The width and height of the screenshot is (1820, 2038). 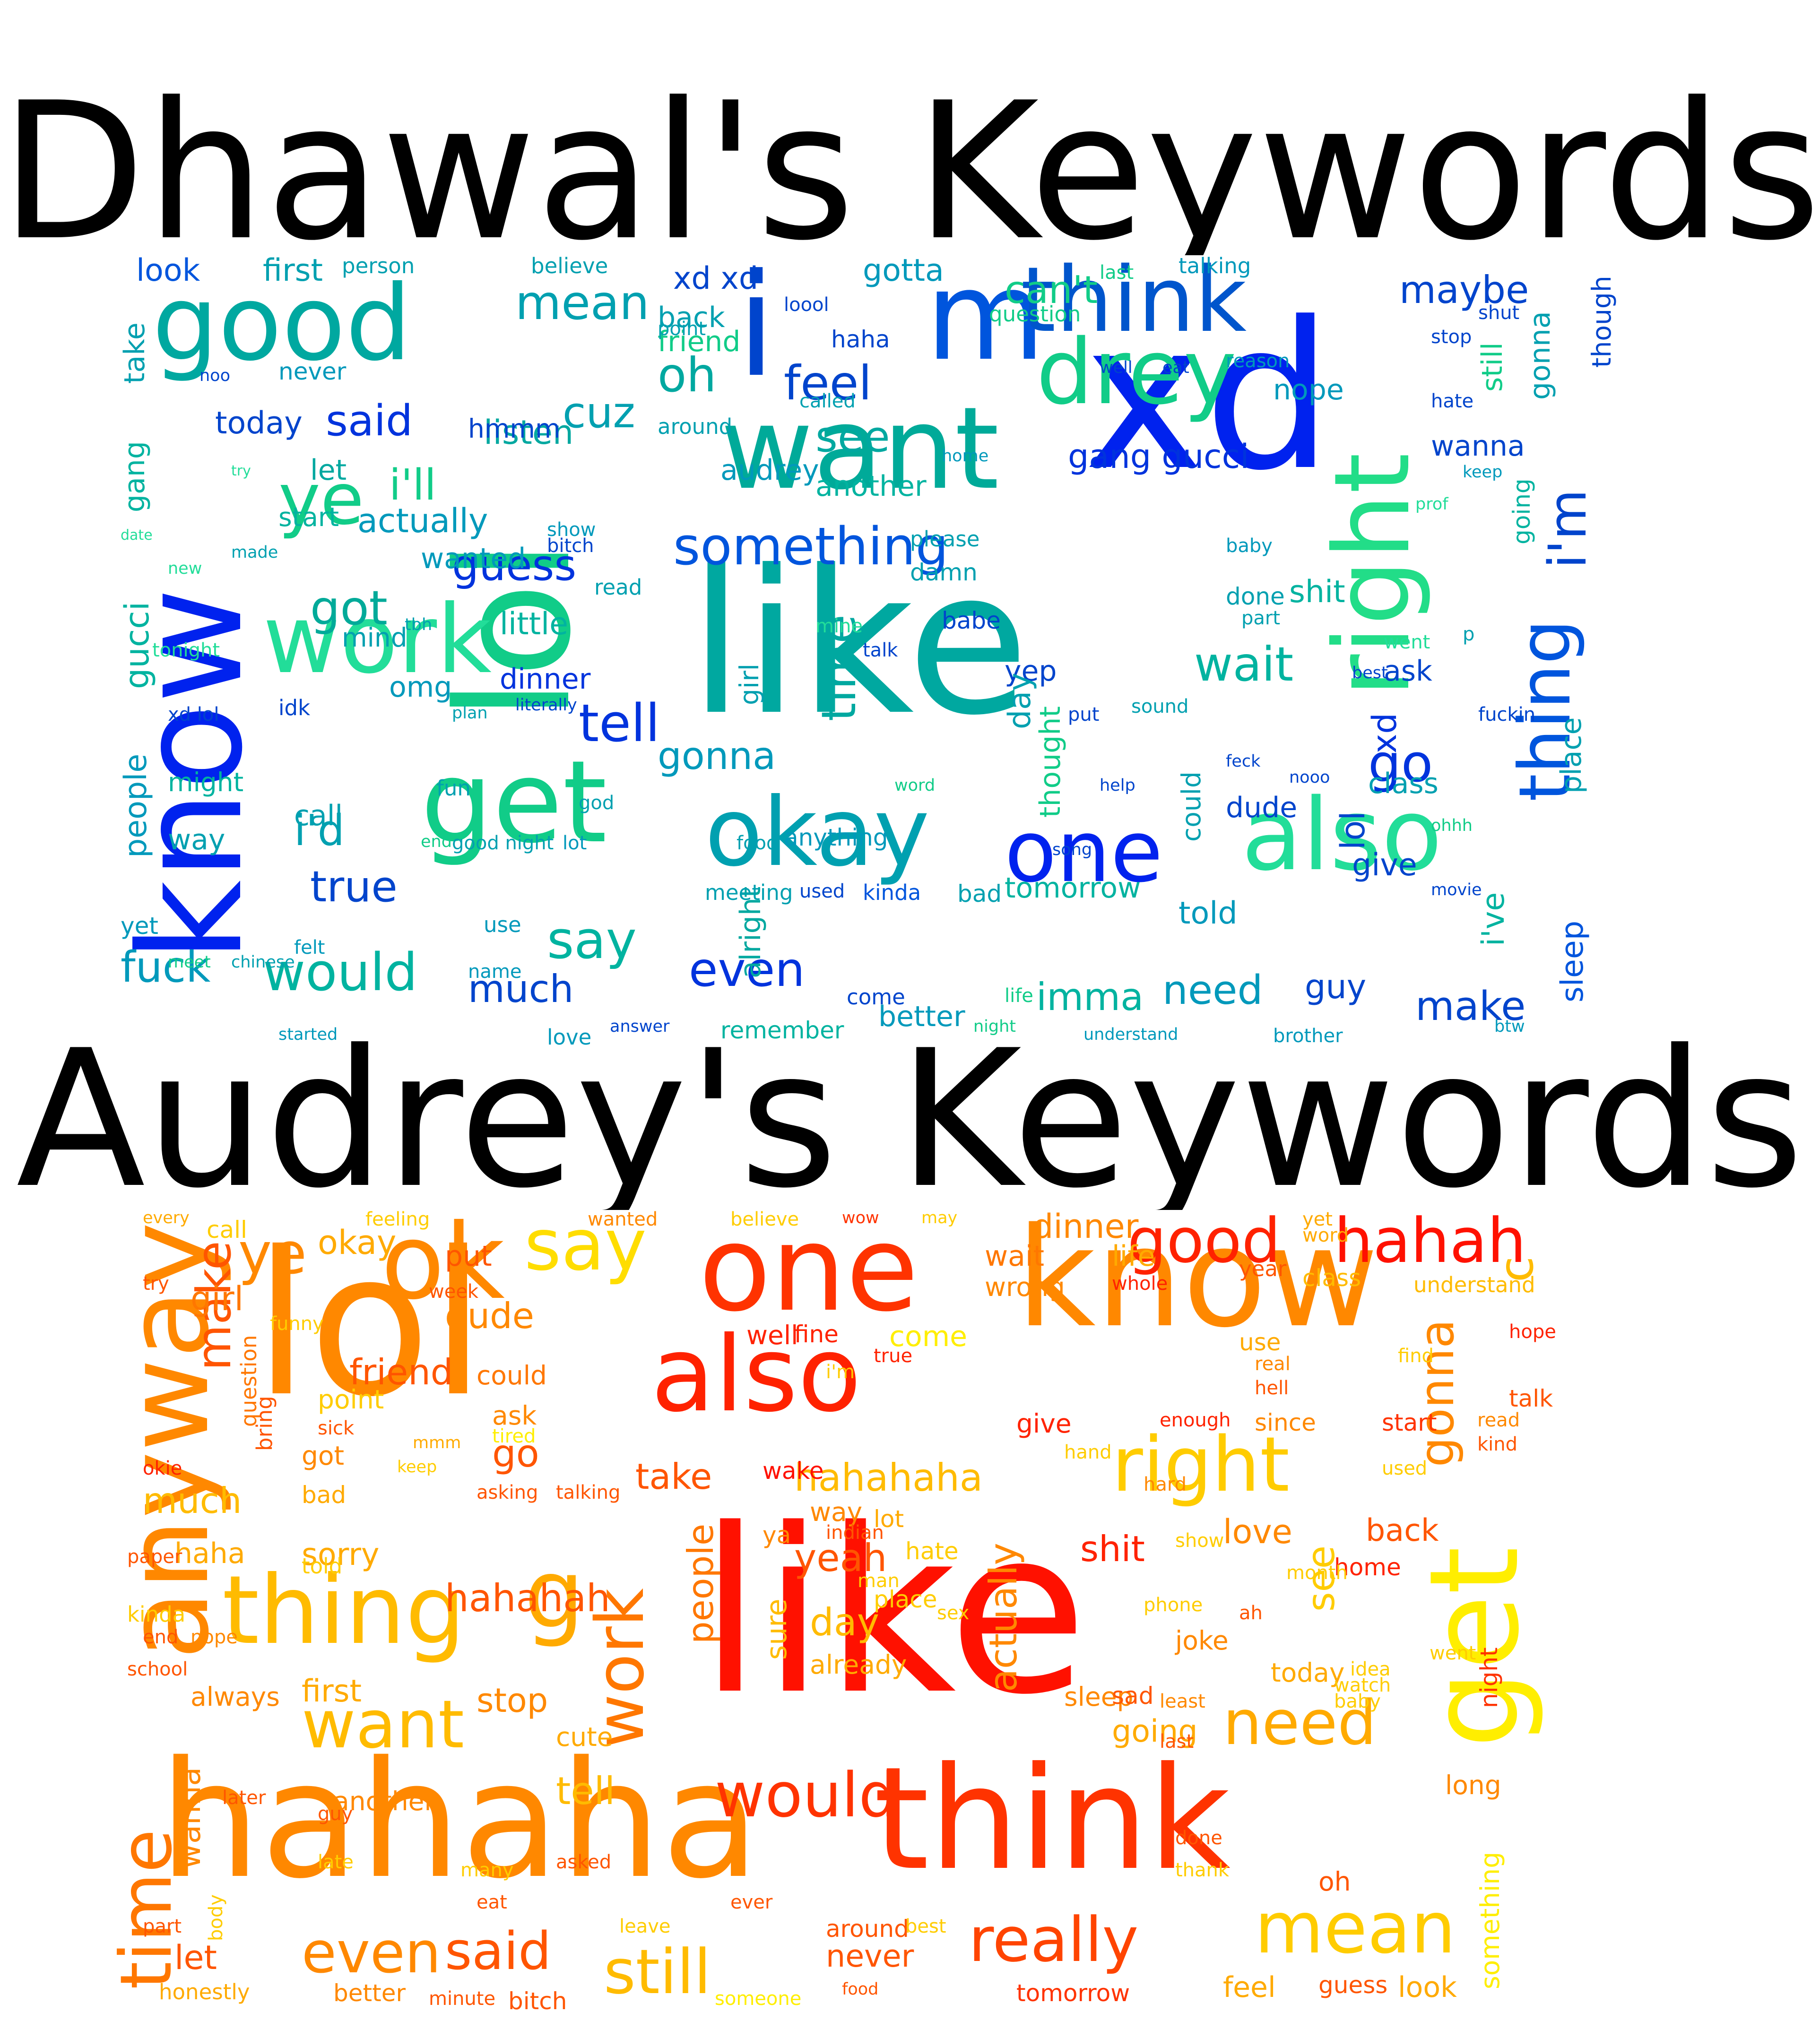 I want to click on word-got: got, so click(x=323, y=1456).